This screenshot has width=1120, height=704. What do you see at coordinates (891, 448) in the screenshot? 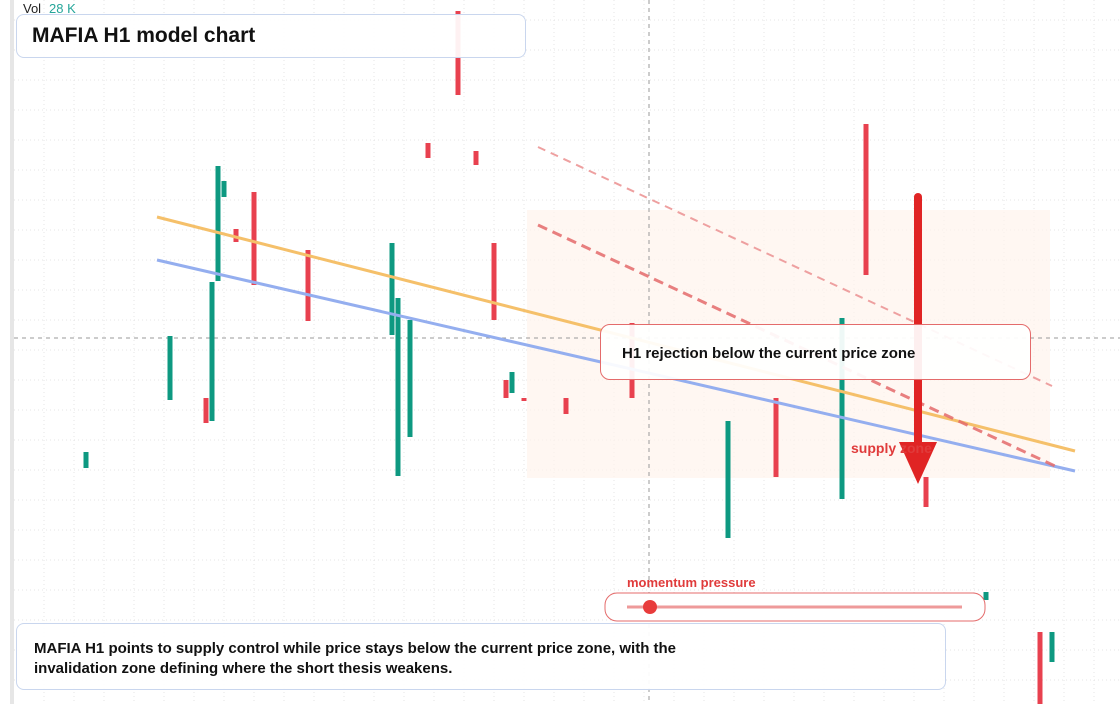
I see `zone-label: supply zone` at bounding box center [891, 448].